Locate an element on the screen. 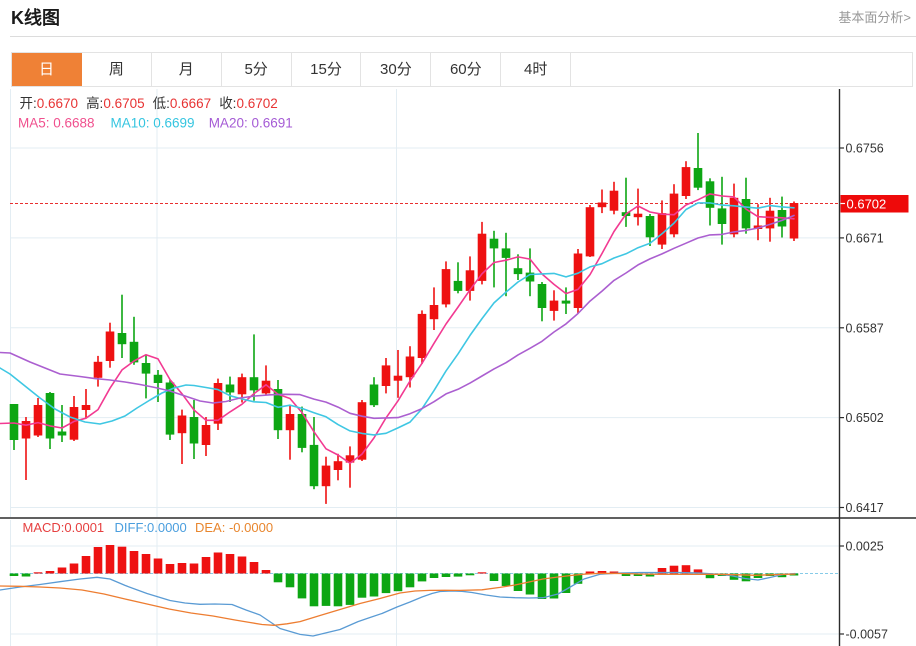 The image size is (916, 646). svg-text: MACD:0.0001 is located at coordinates (64, 527).